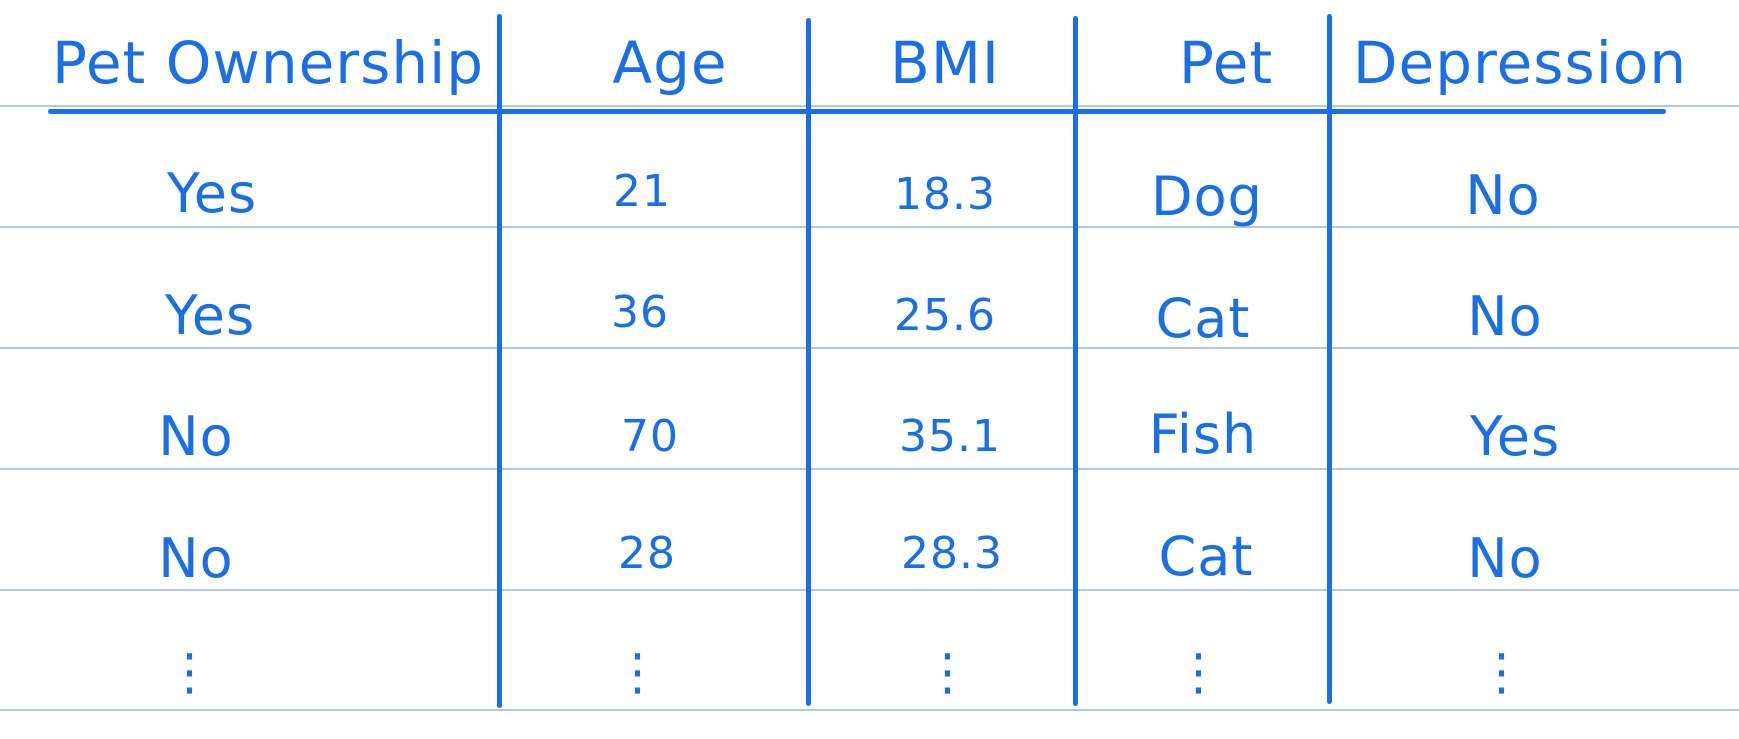  What do you see at coordinates (190, 672) in the screenshot?
I see `cell-row5-pet-ownership: ⋮` at bounding box center [190, 672].